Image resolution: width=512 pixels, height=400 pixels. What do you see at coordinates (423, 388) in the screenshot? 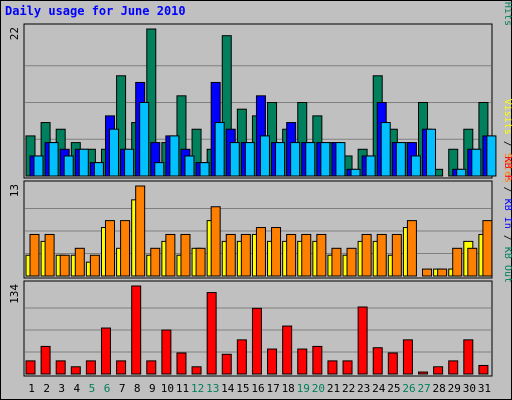
I see `day-label: 27` at bounding box center [423, 388].